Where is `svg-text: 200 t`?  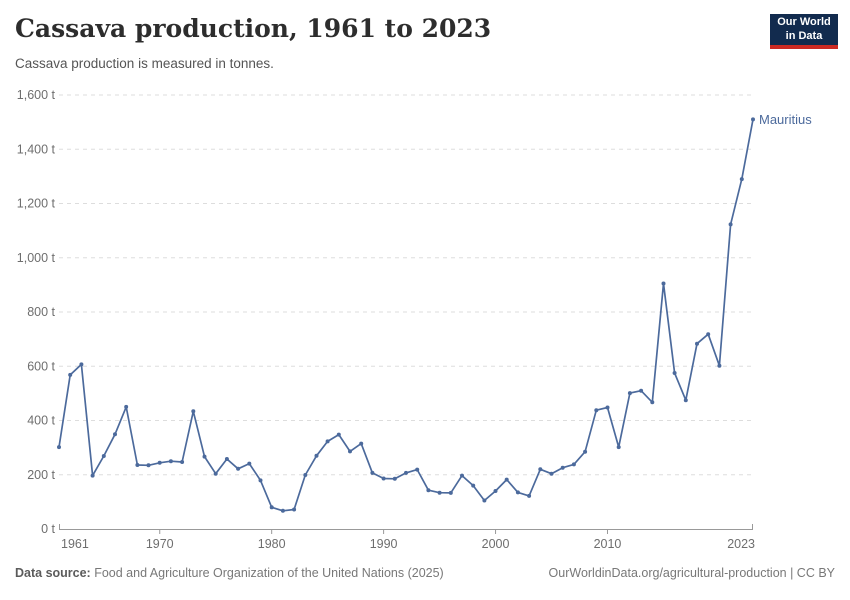
svg-text: 200 t is located at coordinates (41, 475).